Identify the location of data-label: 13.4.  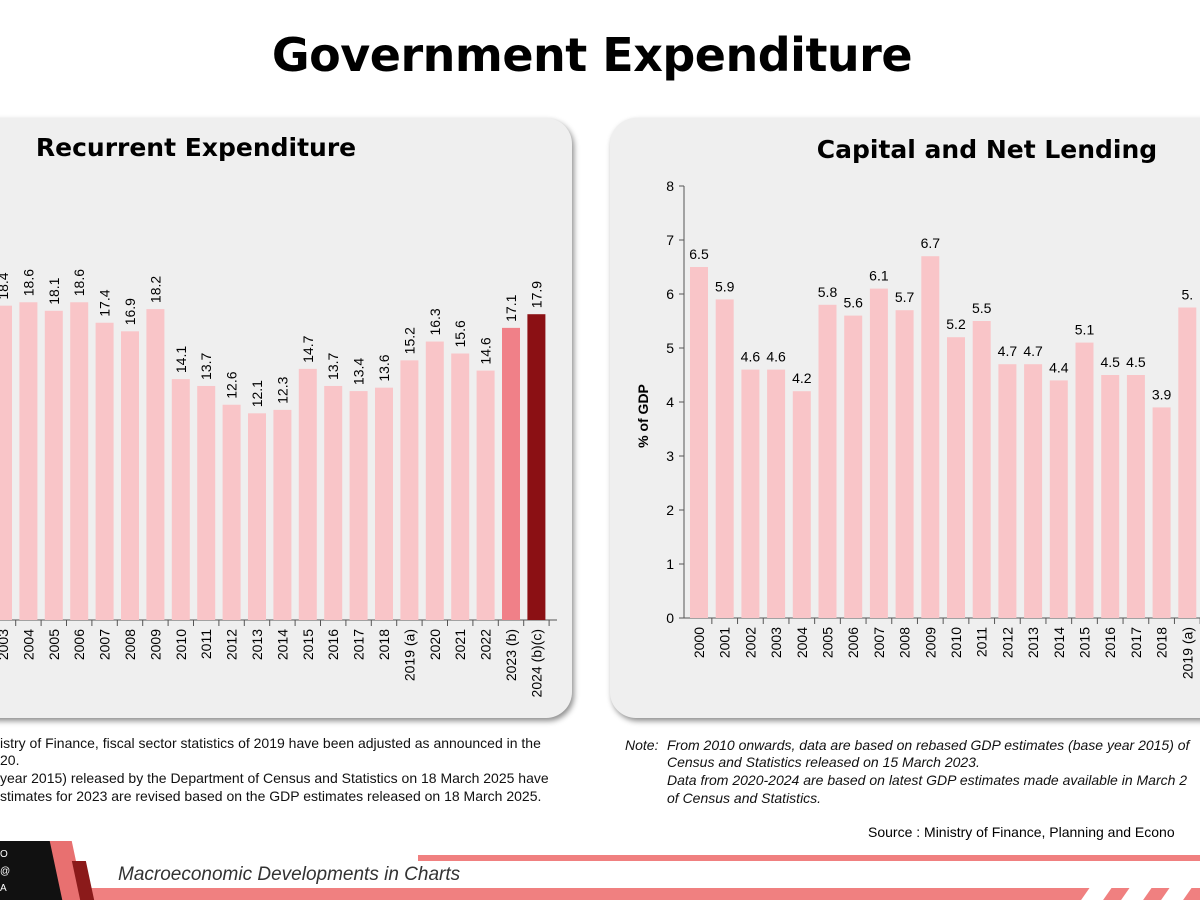
(359, 371).